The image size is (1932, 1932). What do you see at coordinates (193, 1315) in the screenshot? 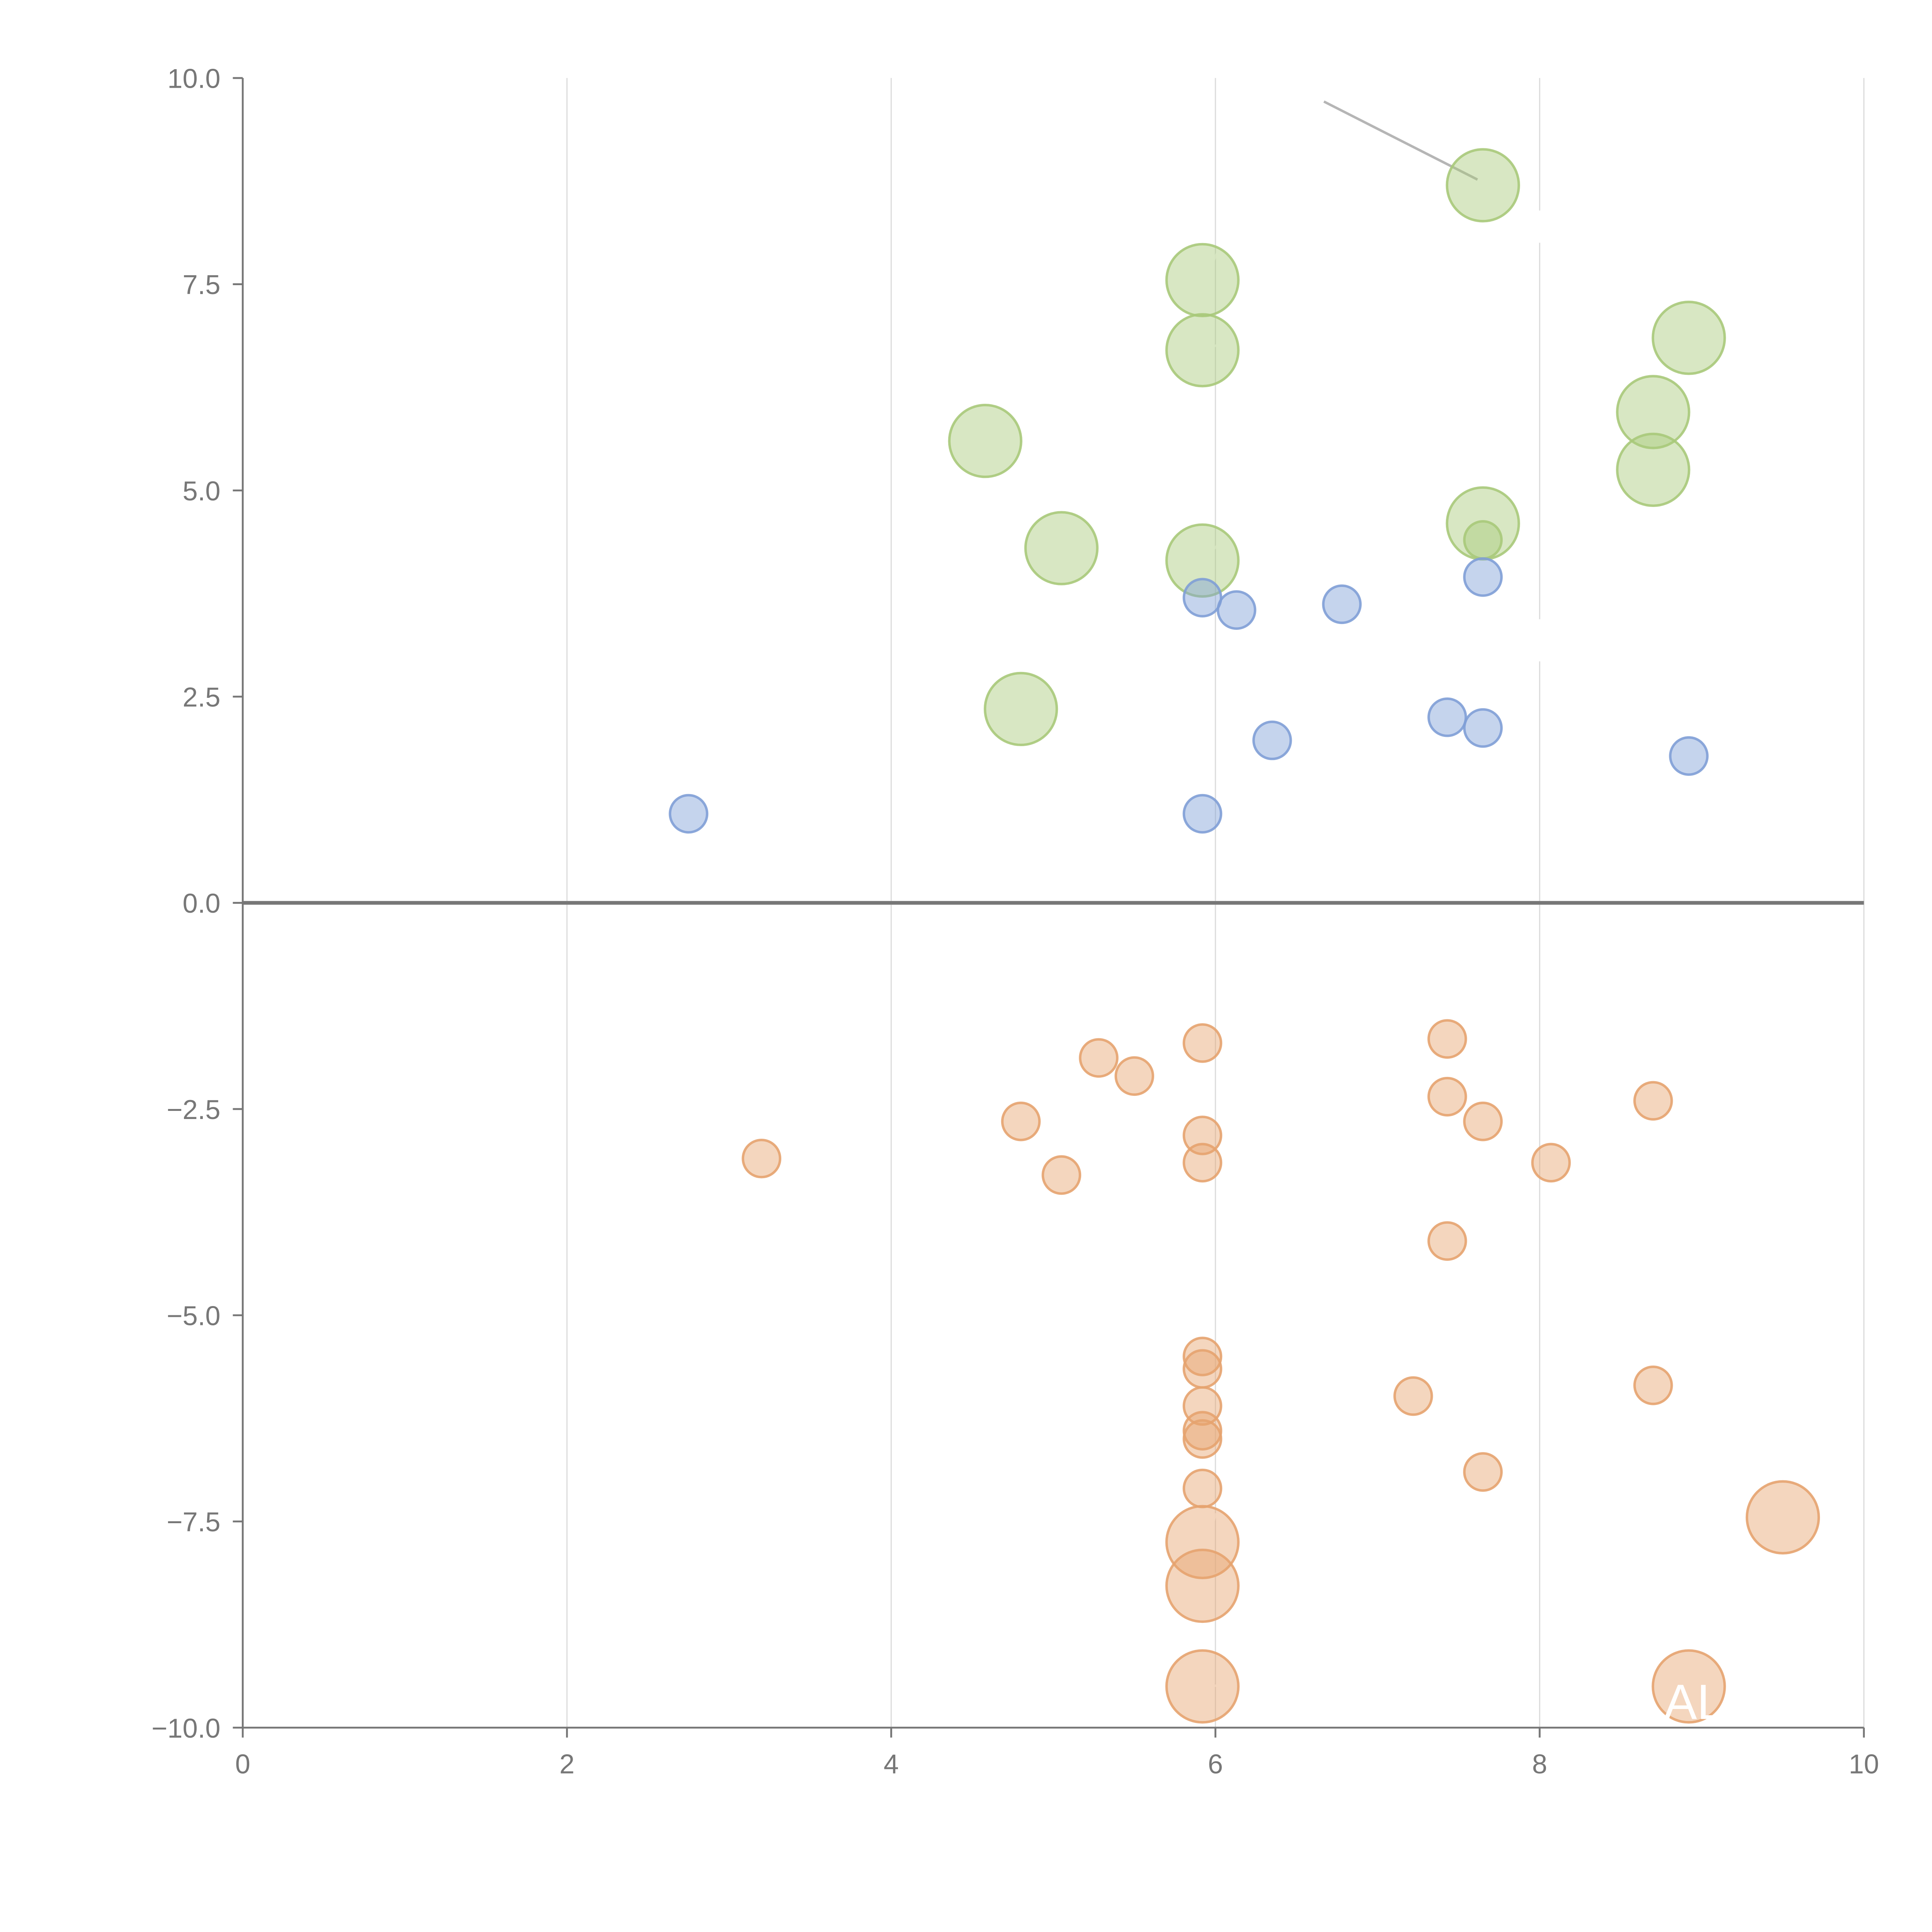
I see `y-tick-label: −5.0` at bounding box center [193, 1315].